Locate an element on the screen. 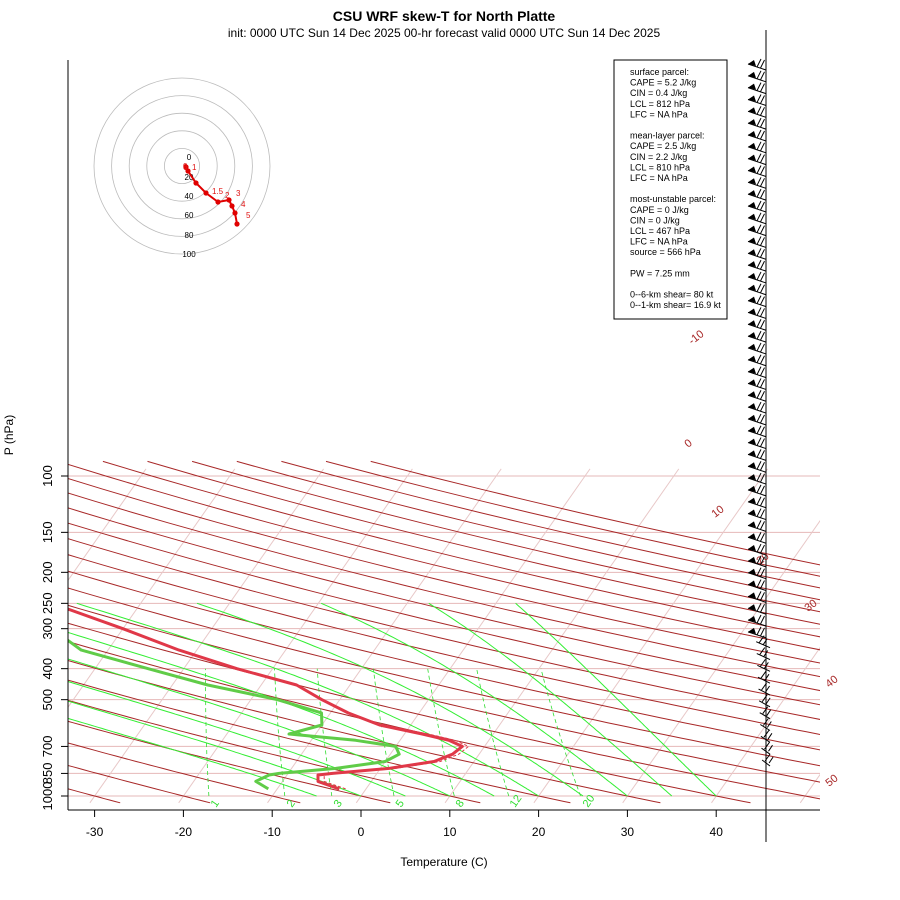  x-tick-label: -20 is located at coordinates (184, 832).